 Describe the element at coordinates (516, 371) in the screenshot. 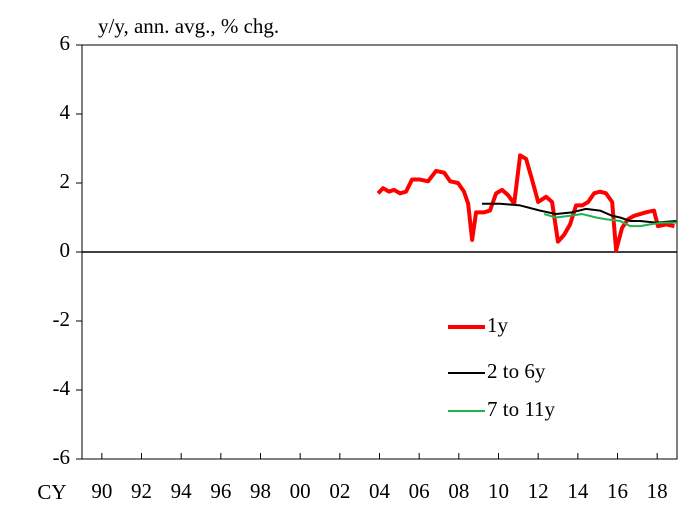

I see `legend-label: 2 to 6y` at that location.